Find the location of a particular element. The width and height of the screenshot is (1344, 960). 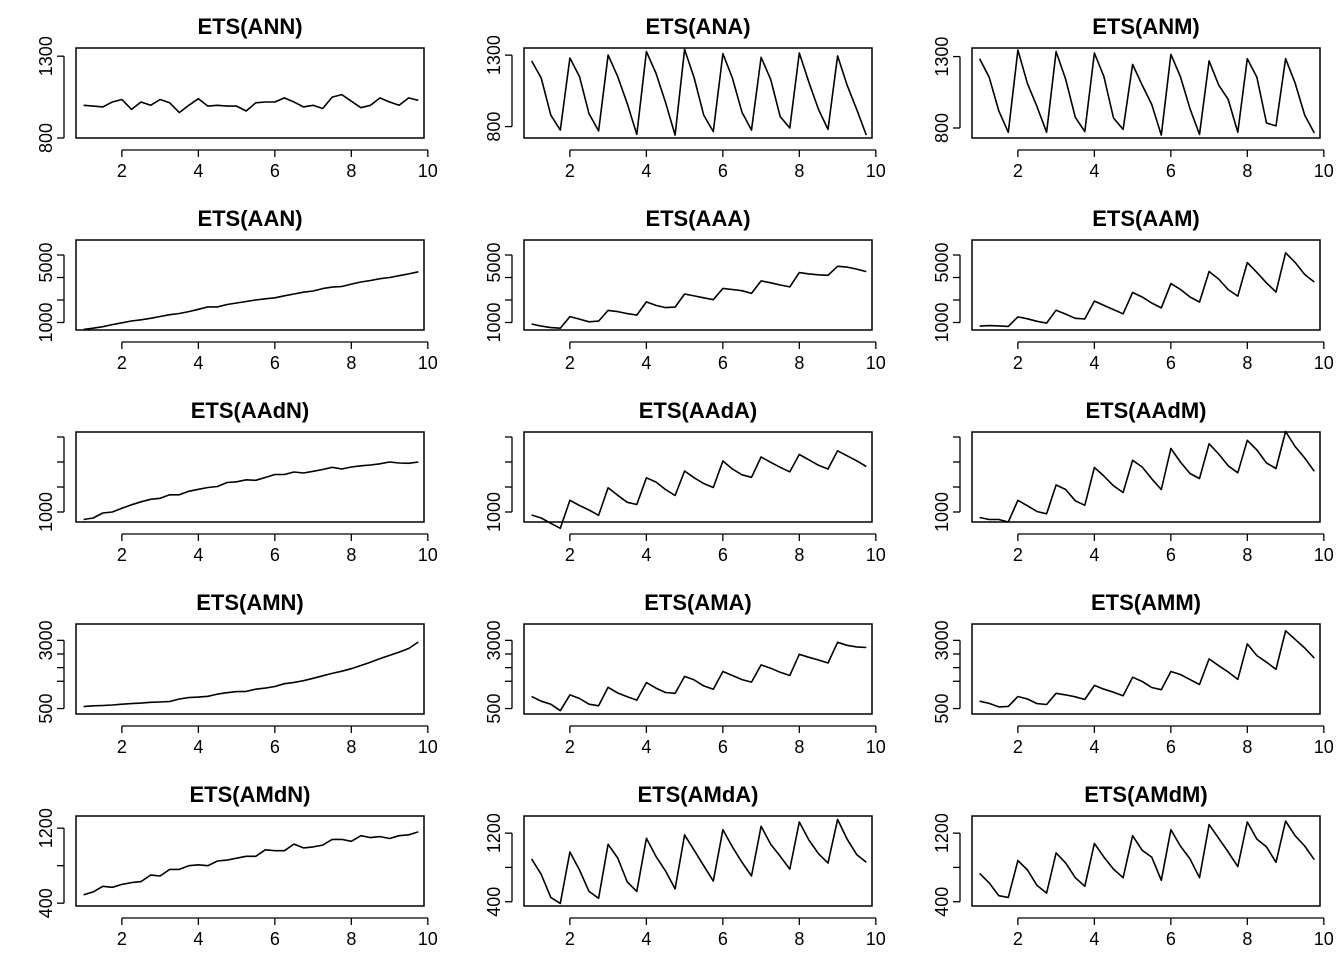

panel-title: ETS(AAA) is located at coordinates (697, 218).